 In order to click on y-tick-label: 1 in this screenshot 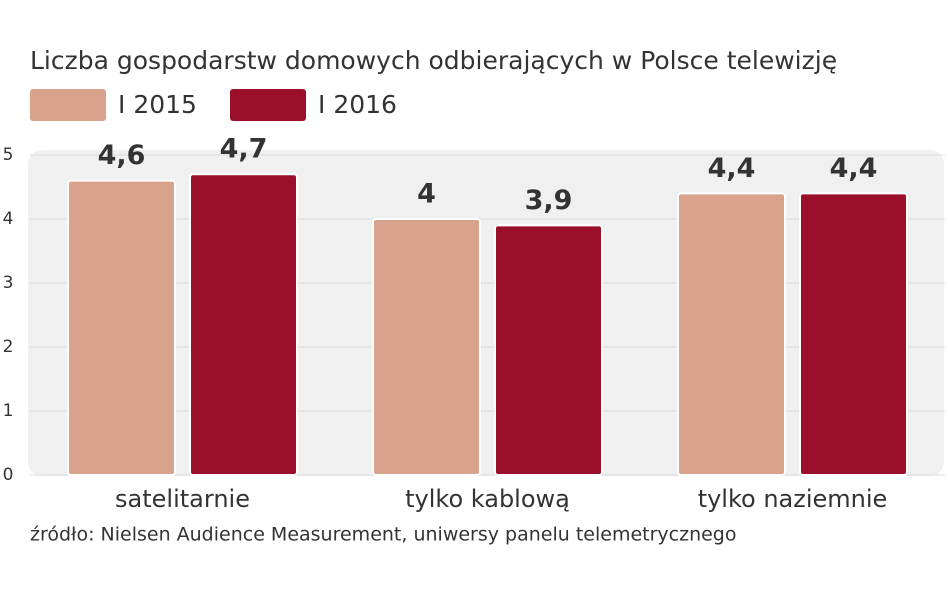, I will do `click(8, 411)`.